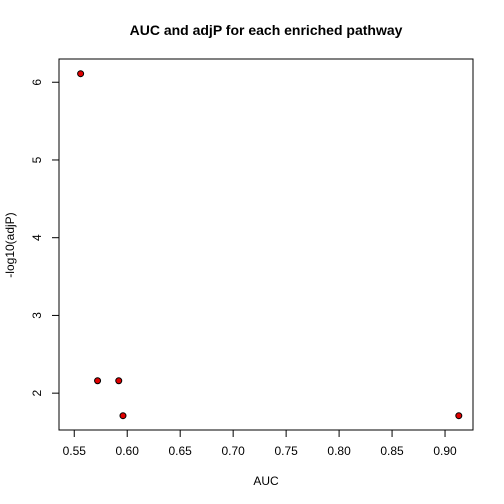 The width and height of the screenshot is (504, 504). I want to click on x-tick-label: 0.85, so click(392, 451).